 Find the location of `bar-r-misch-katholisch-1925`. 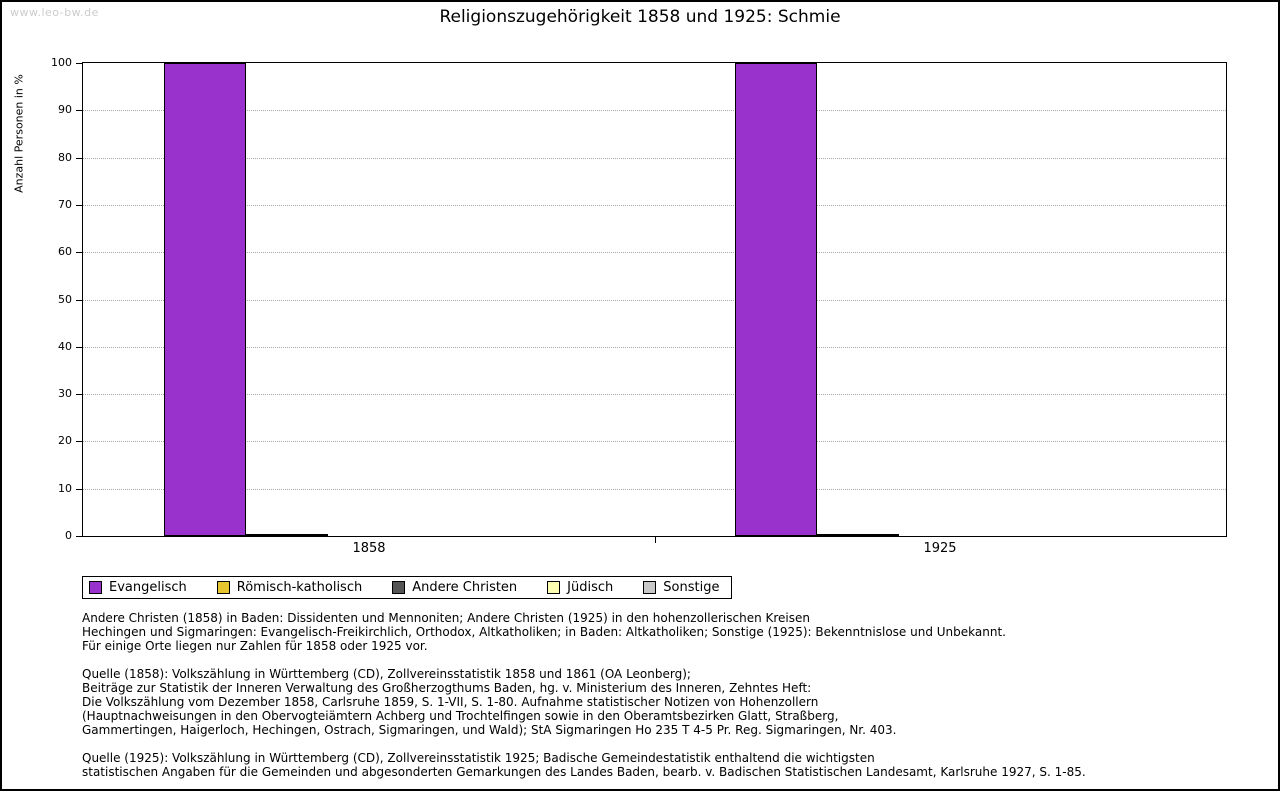

bar-r-misch-katholisch-1925 is located at coordinates (858, 535).